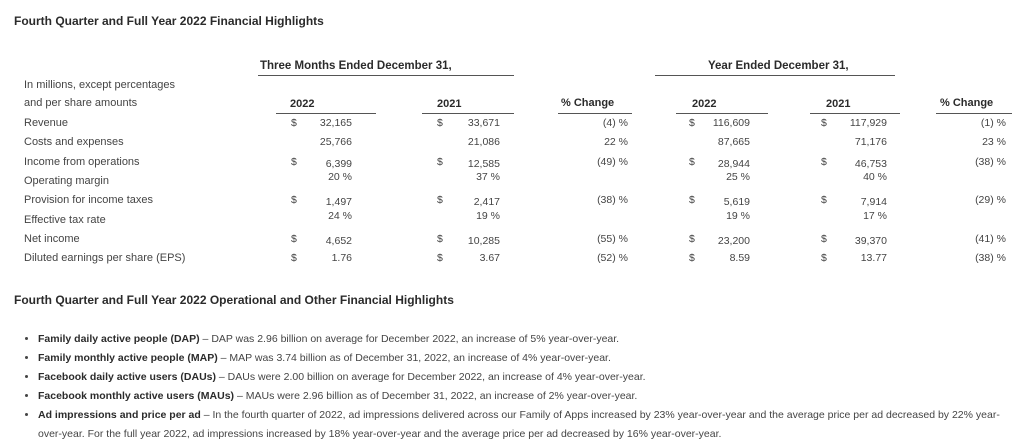 This screenshot has width=1024, height=448. I want to click on table-cell: (55) %, so click(612, 238).